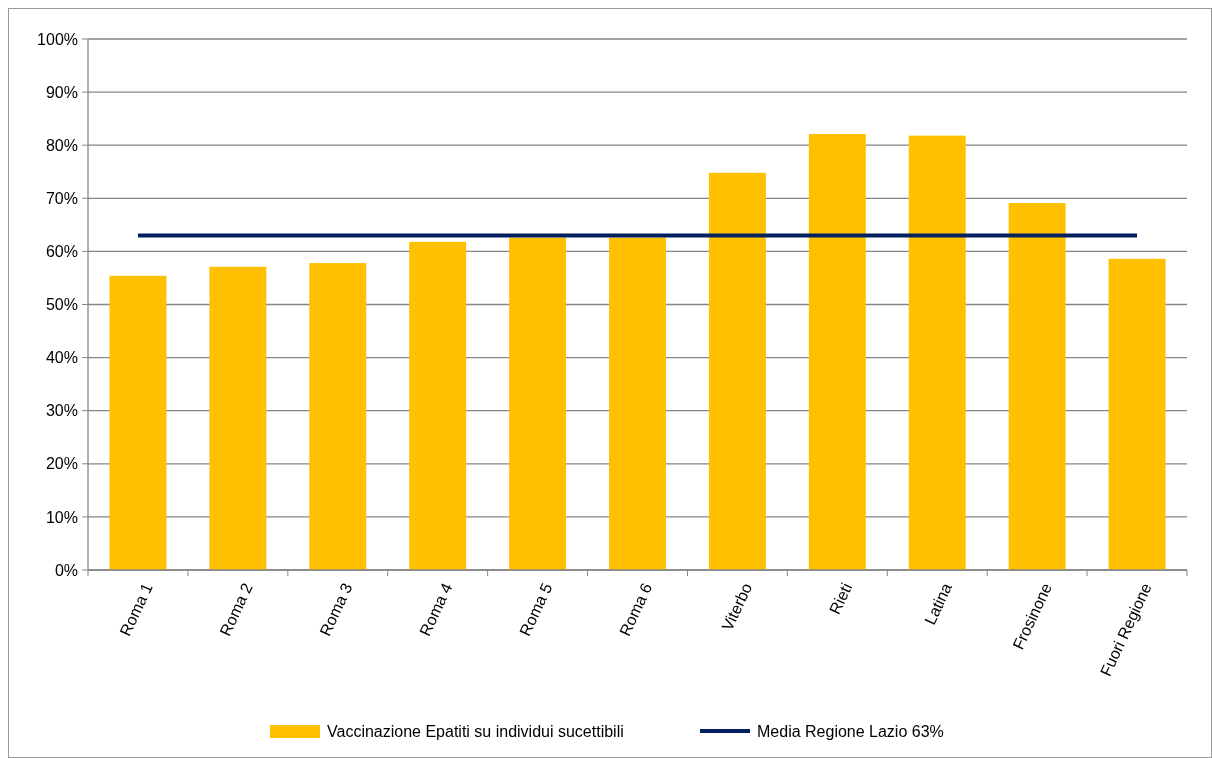  I want to click on y-tick-label: 10%, so click(61, 517).